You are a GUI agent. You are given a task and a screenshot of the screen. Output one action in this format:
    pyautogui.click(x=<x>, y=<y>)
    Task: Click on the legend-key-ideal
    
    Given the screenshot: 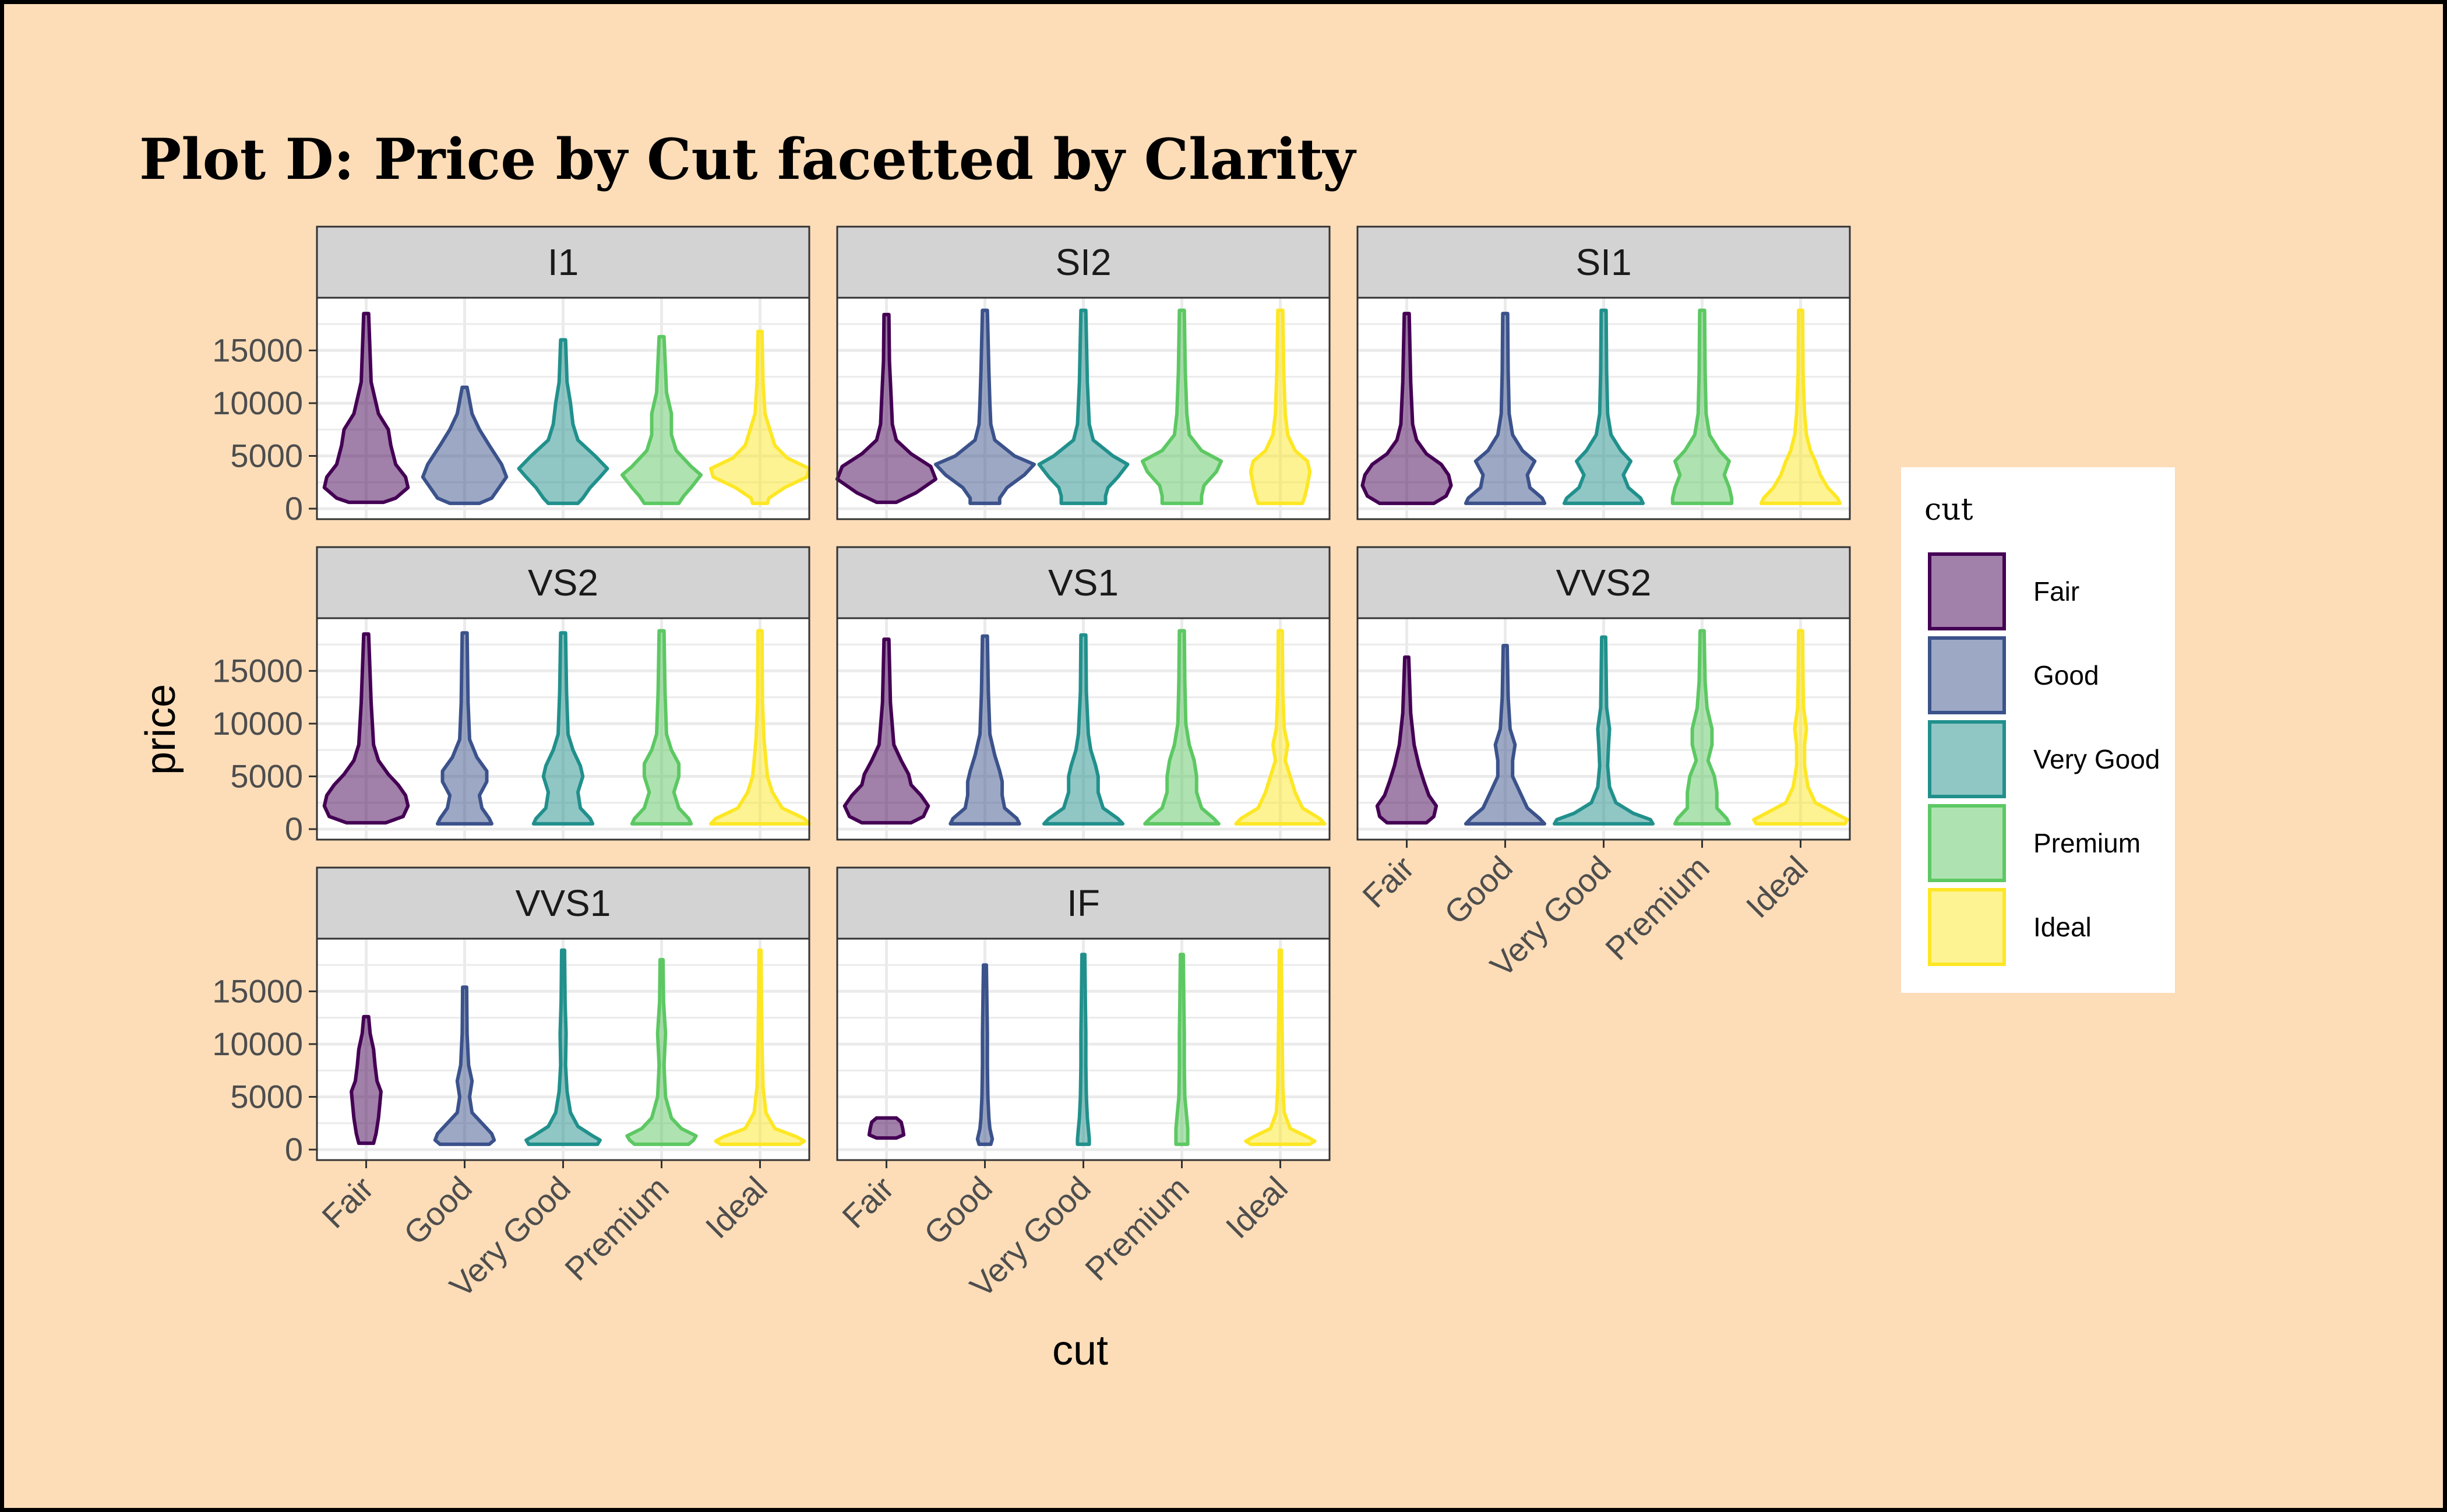 What is the action you would take?
    pyautogui.click(x=1967, y=927)
    